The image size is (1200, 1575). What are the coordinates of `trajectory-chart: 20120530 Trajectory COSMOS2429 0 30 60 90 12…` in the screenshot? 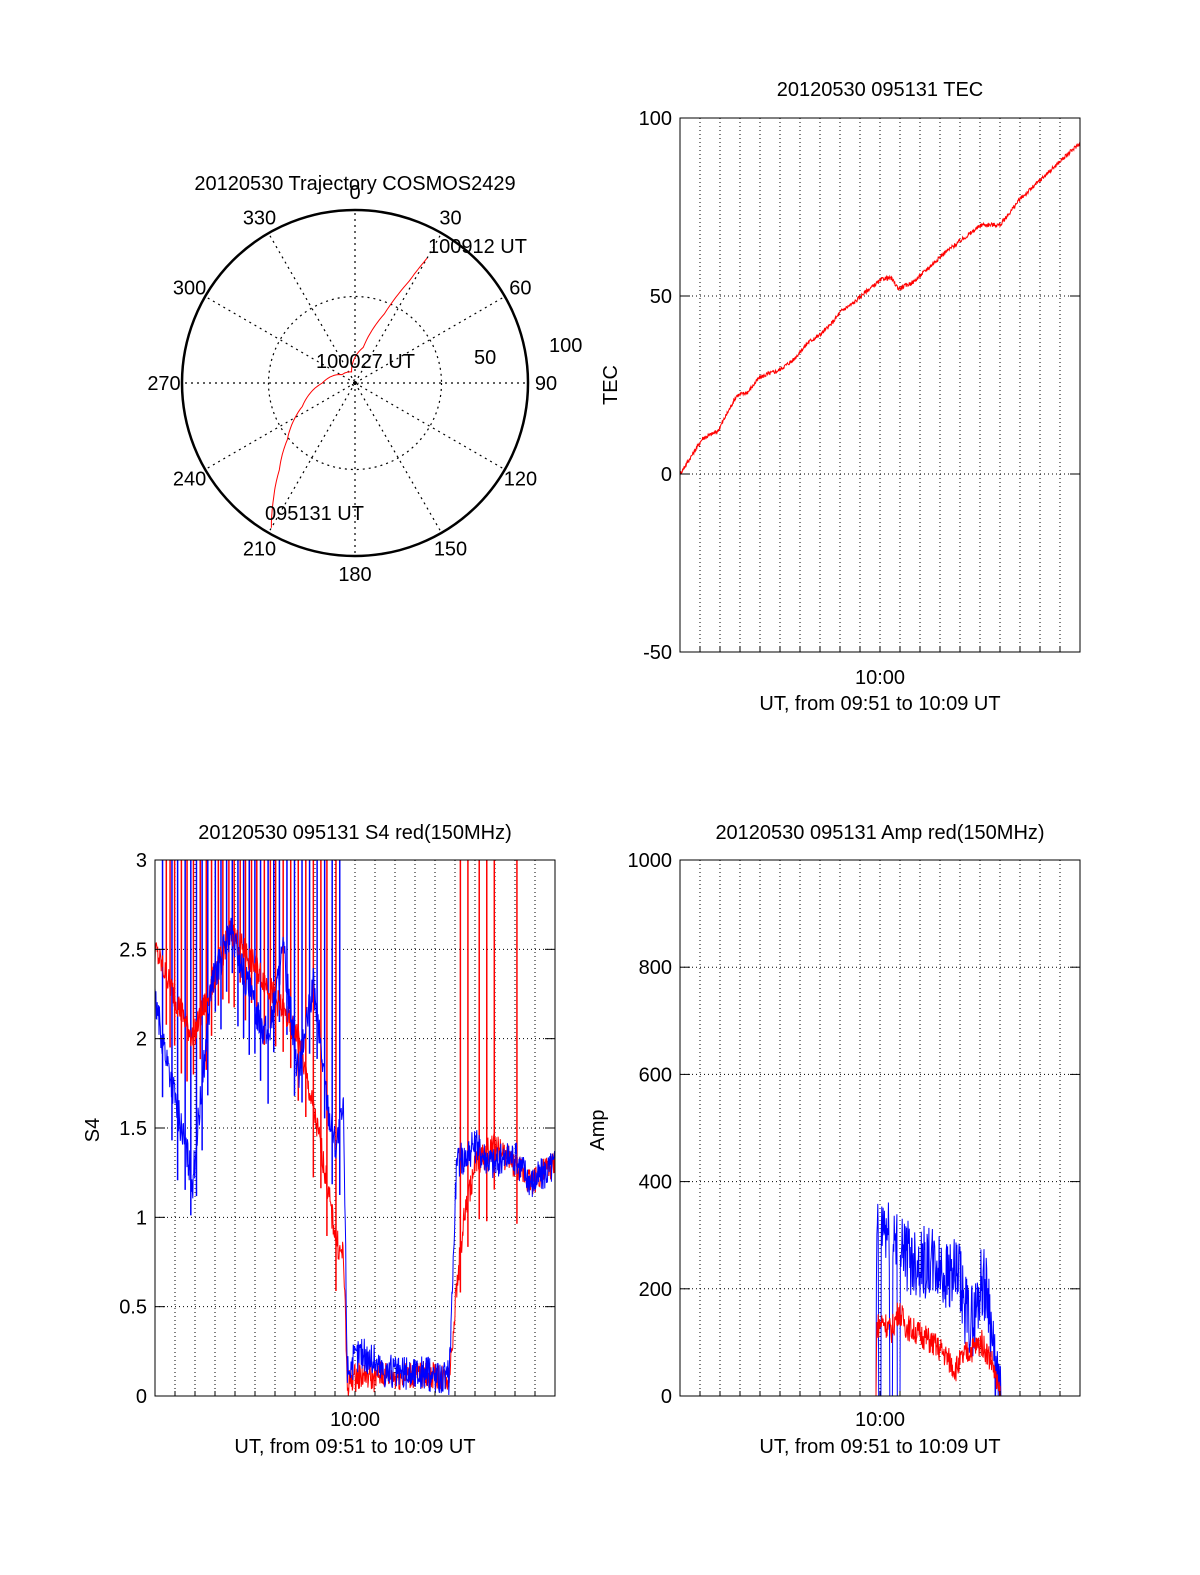 It's located at (364, 379).